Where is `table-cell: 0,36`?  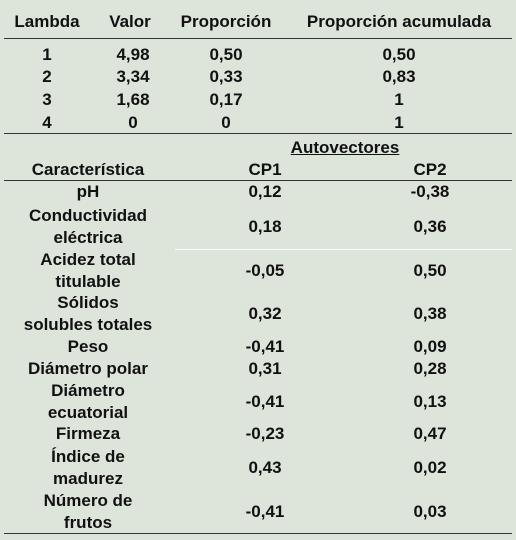 table-cell: 0,36 is located at coordinates (430, 226).